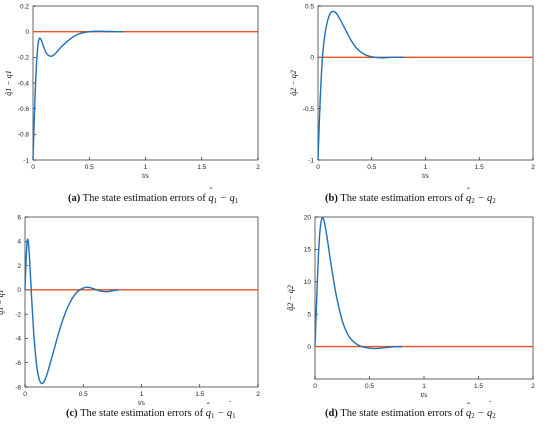  Describe the element at coordinates (19, 217) in the screenshot. I see `y-tick-label: 6` at that location.